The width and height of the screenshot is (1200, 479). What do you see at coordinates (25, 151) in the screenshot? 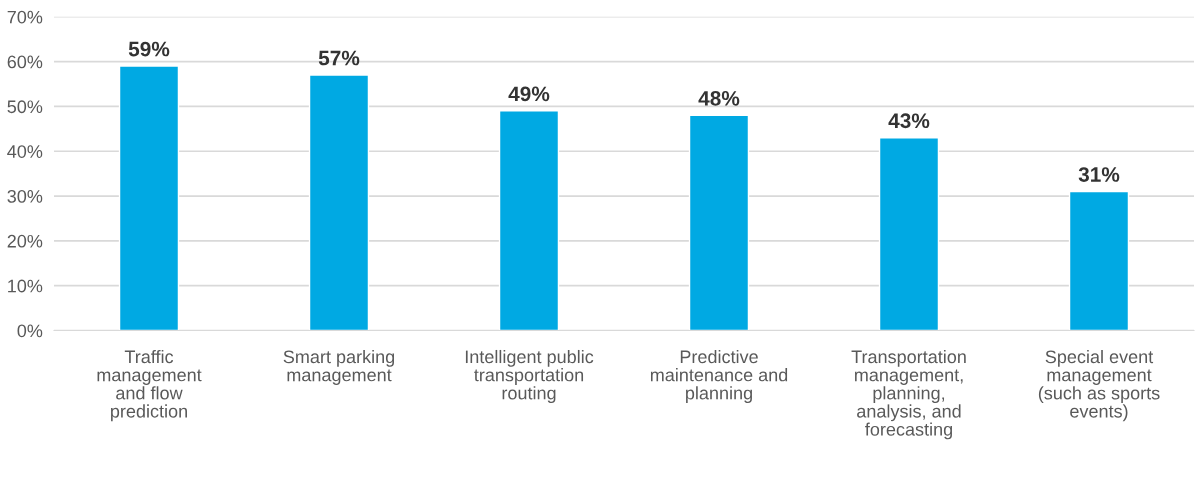
I see `y-tick-label: 40%` at bounding box center [25, 151].